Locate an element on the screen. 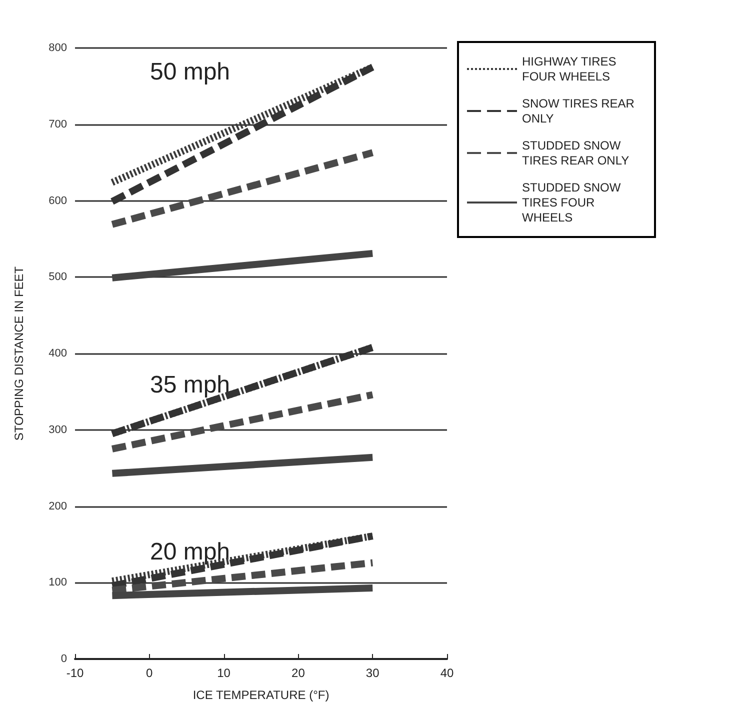  x-tick-label: 0 is located at coordinates (150, 673).